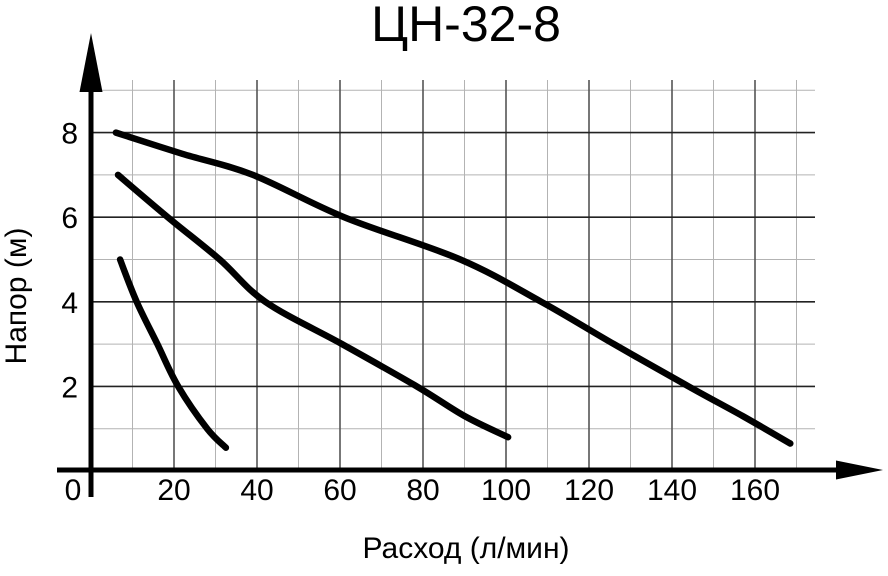  I want to click on pump-curve-lower, so click(173, 353).